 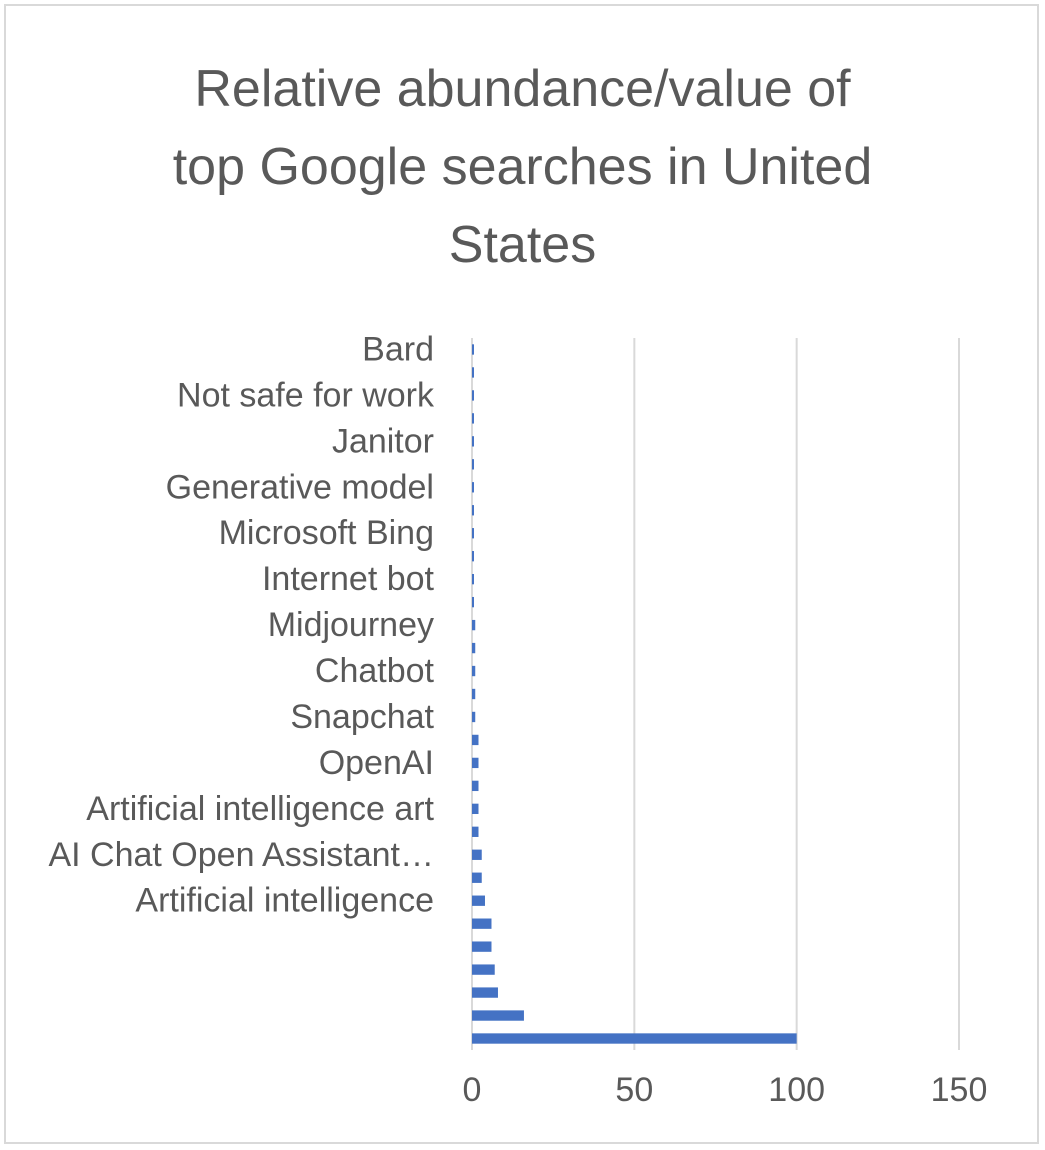 What do you see at coordinates (306, 395) in the screenshot?
I see `y-axis-label: Not safe for work` at bounding box center [306, 395].